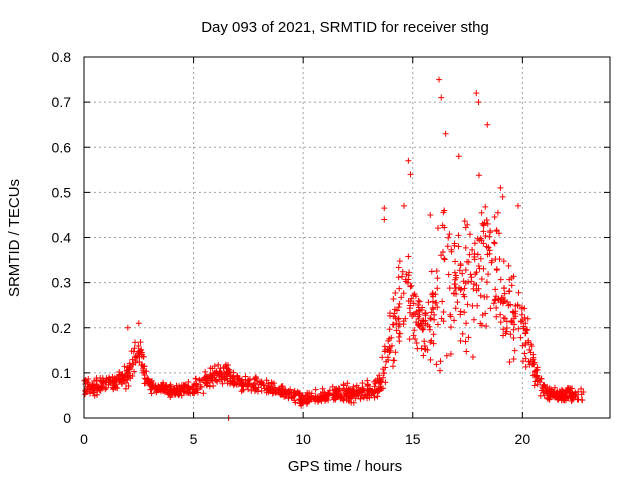  I want to click on y-tick-label: 0.4, so click(62, 238).